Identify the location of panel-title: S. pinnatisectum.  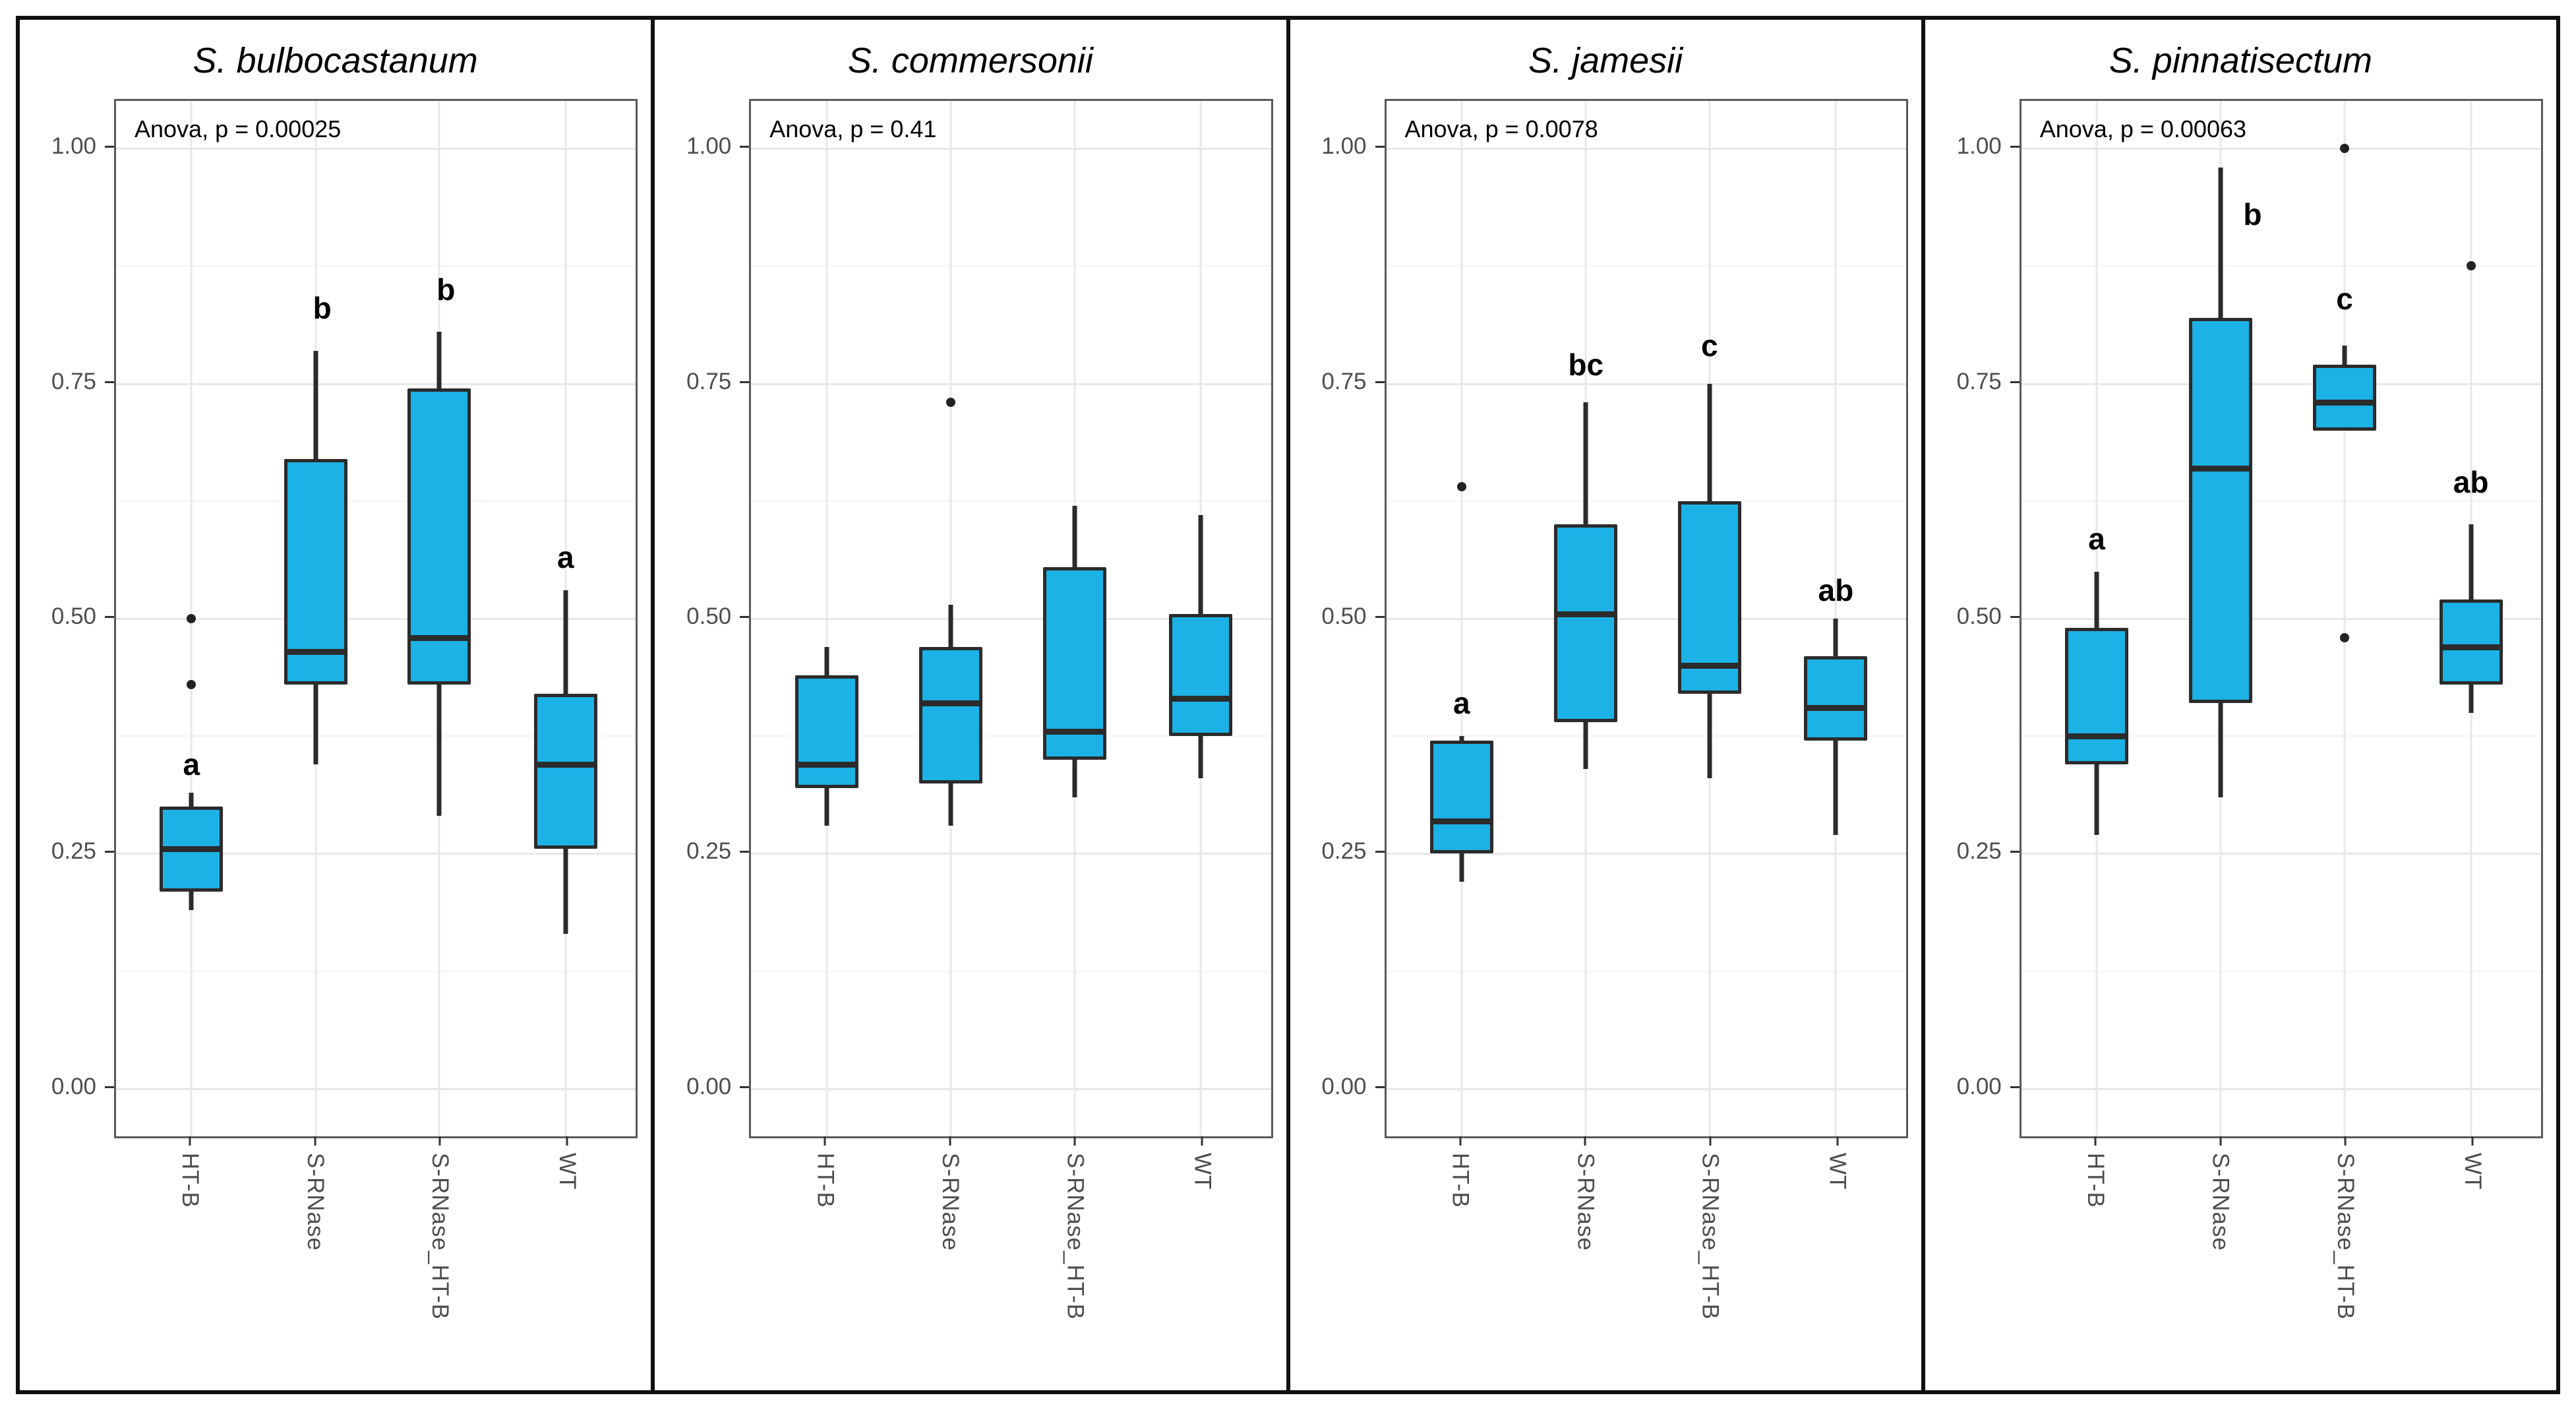
(2240, 61).